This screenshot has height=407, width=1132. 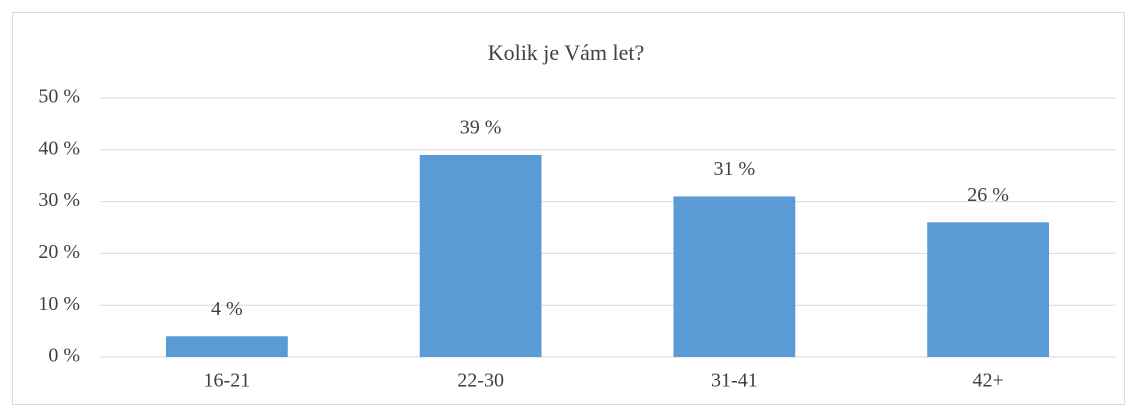 I want to click on y-tick-label: 0 %, so click(x=64, y=356).